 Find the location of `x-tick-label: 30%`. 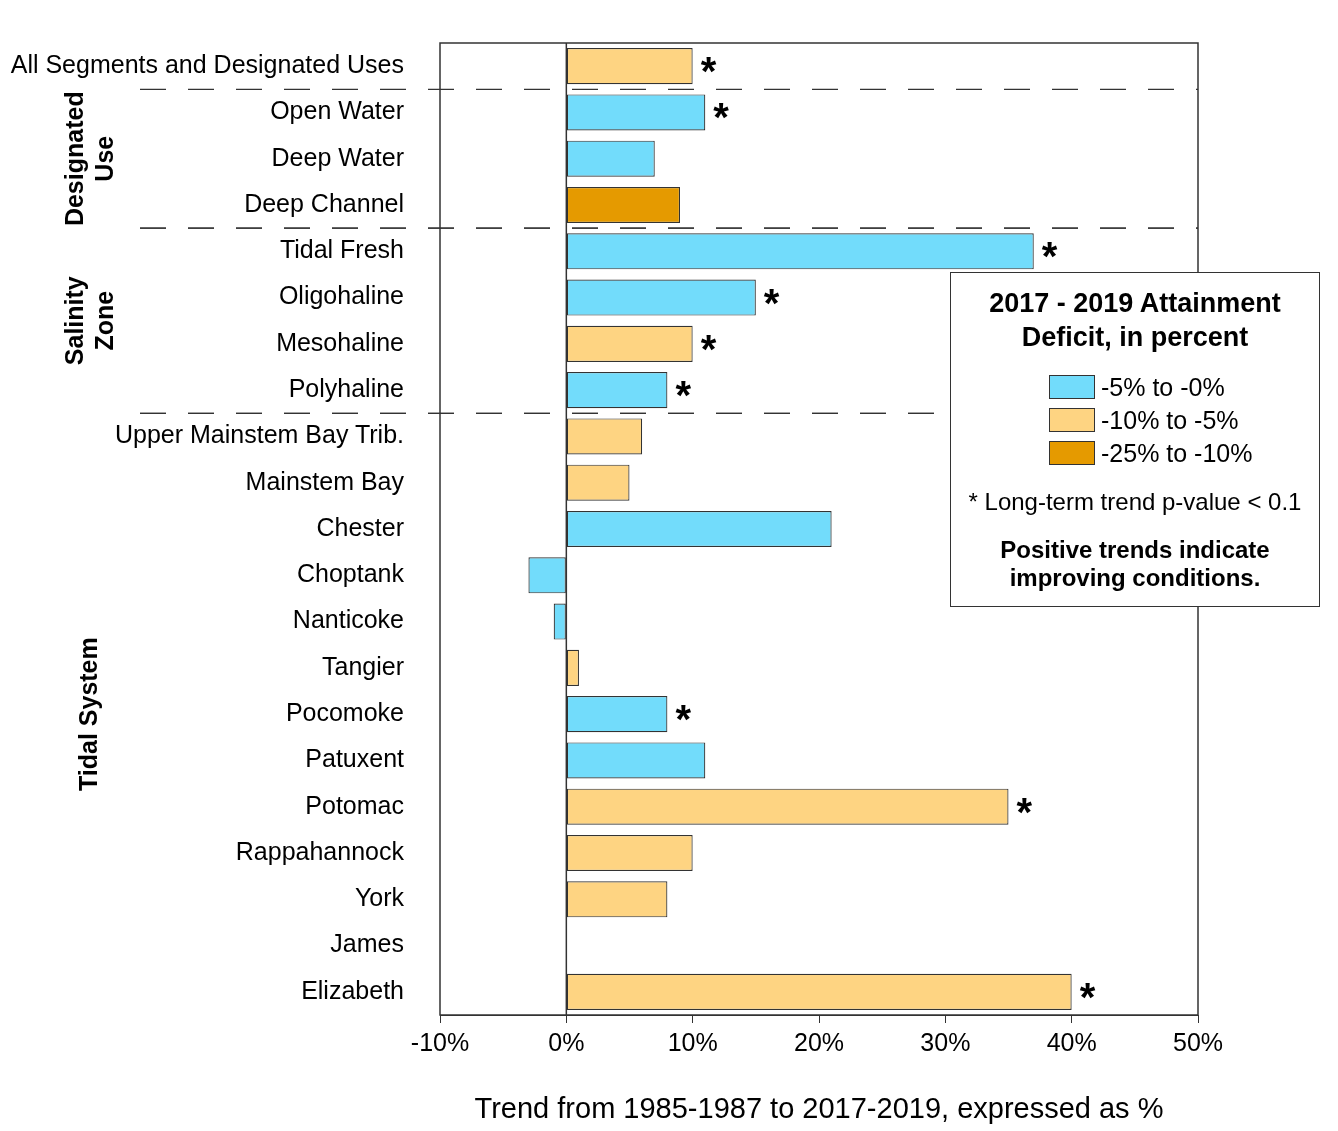

x-tick-label: 30% is located at coordinates (945, 1041).